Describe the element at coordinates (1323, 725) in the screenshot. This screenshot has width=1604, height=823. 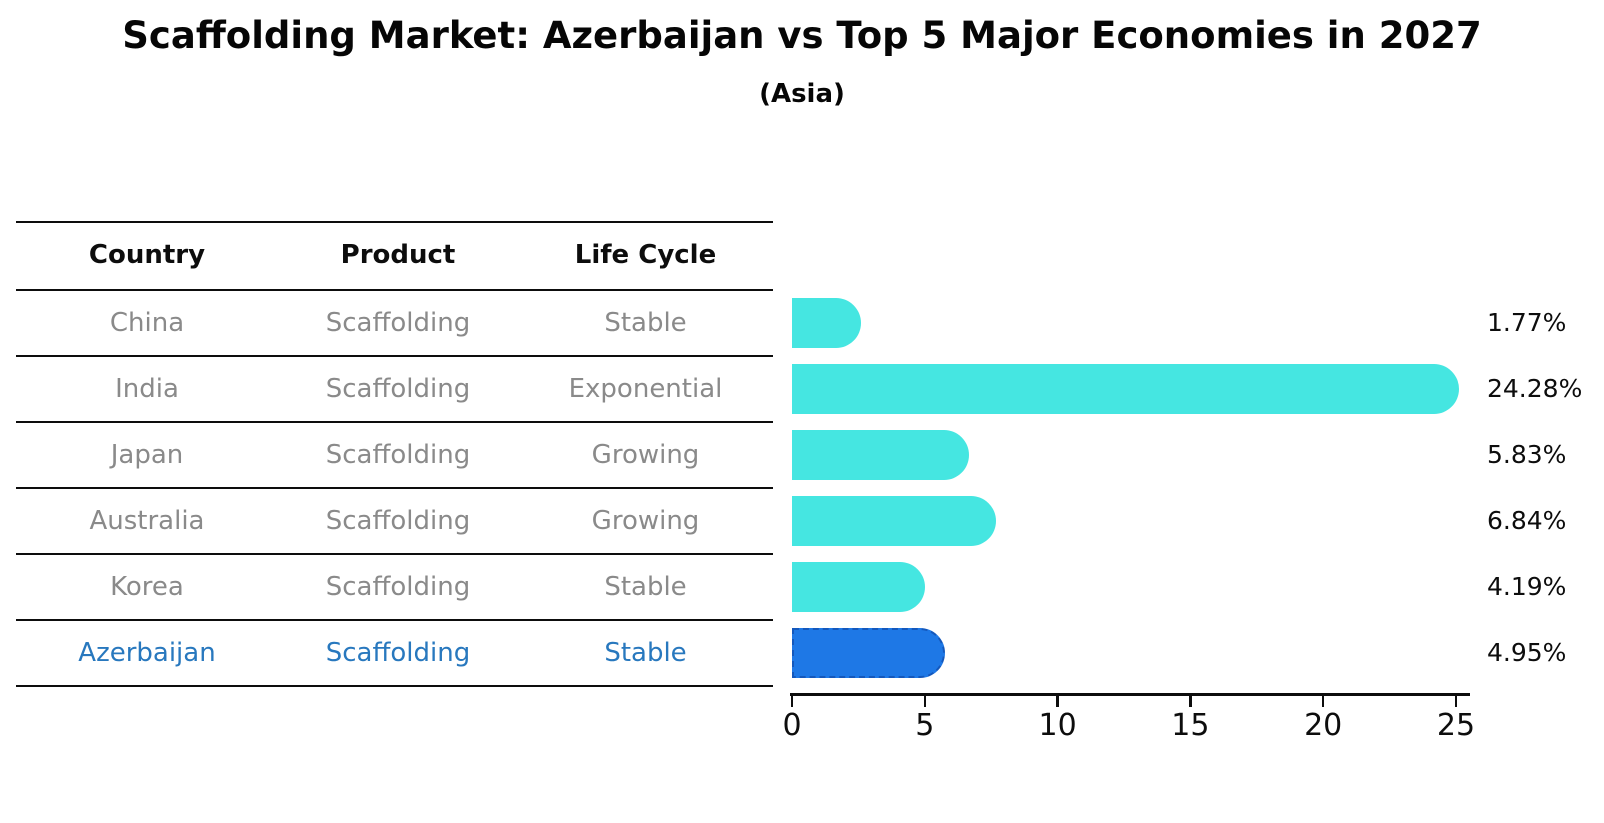
I see `x-tick-label: 20` at that location.